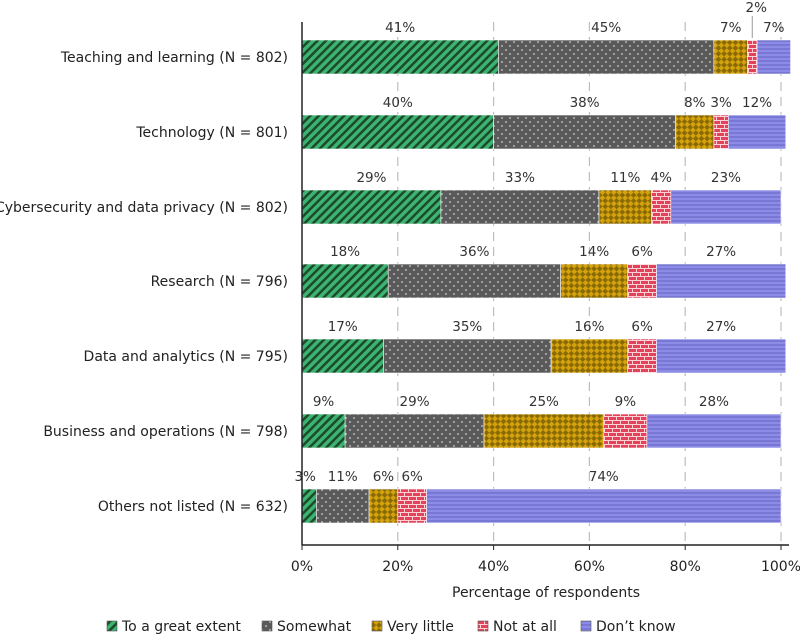 Image resolution: width=800 pixels, height=637 pixels. Describe the element at coordinates (211, 133) in the screenshot. I see `category-label: Technology (N = 801)` at that location.